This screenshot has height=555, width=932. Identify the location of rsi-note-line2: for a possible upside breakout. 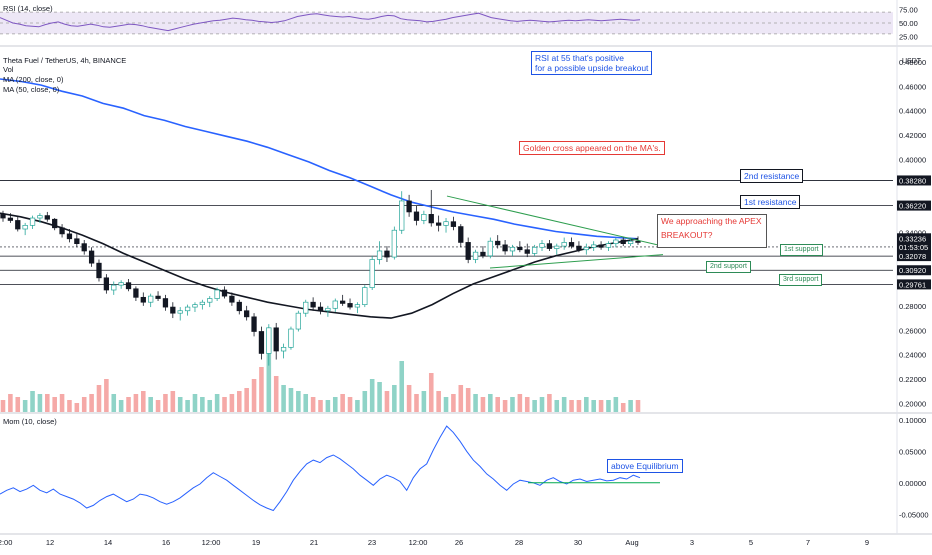
(592, 68).